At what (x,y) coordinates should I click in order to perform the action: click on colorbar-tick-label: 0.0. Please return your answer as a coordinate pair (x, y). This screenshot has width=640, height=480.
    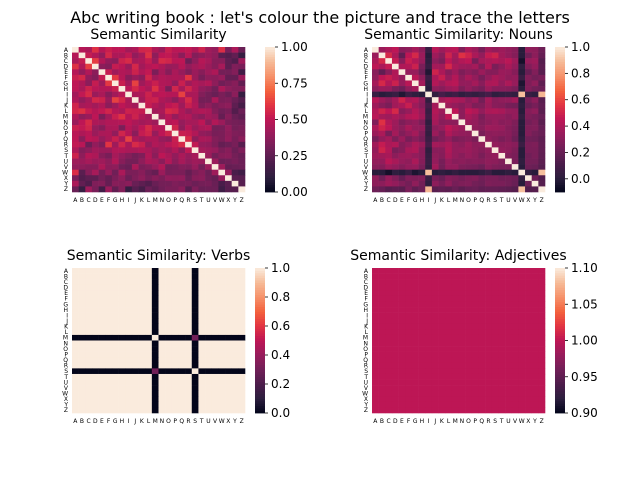
    Looking at the image, I should click on (580, 179).